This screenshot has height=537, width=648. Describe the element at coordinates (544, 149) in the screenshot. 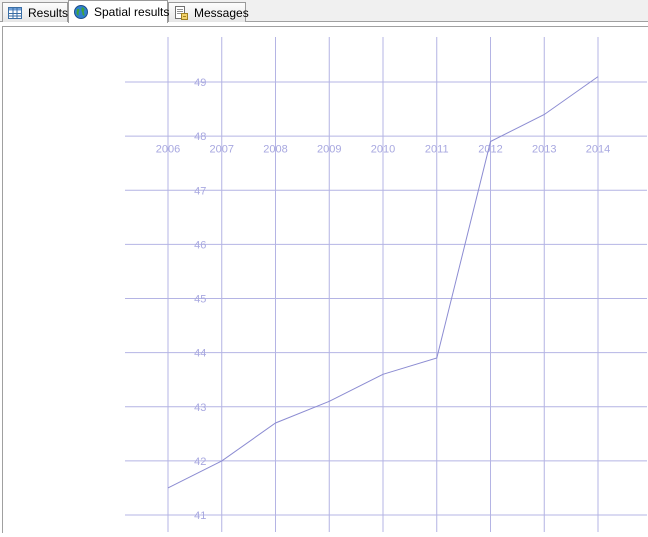

I see `x-tick-label: 2013` at that location.